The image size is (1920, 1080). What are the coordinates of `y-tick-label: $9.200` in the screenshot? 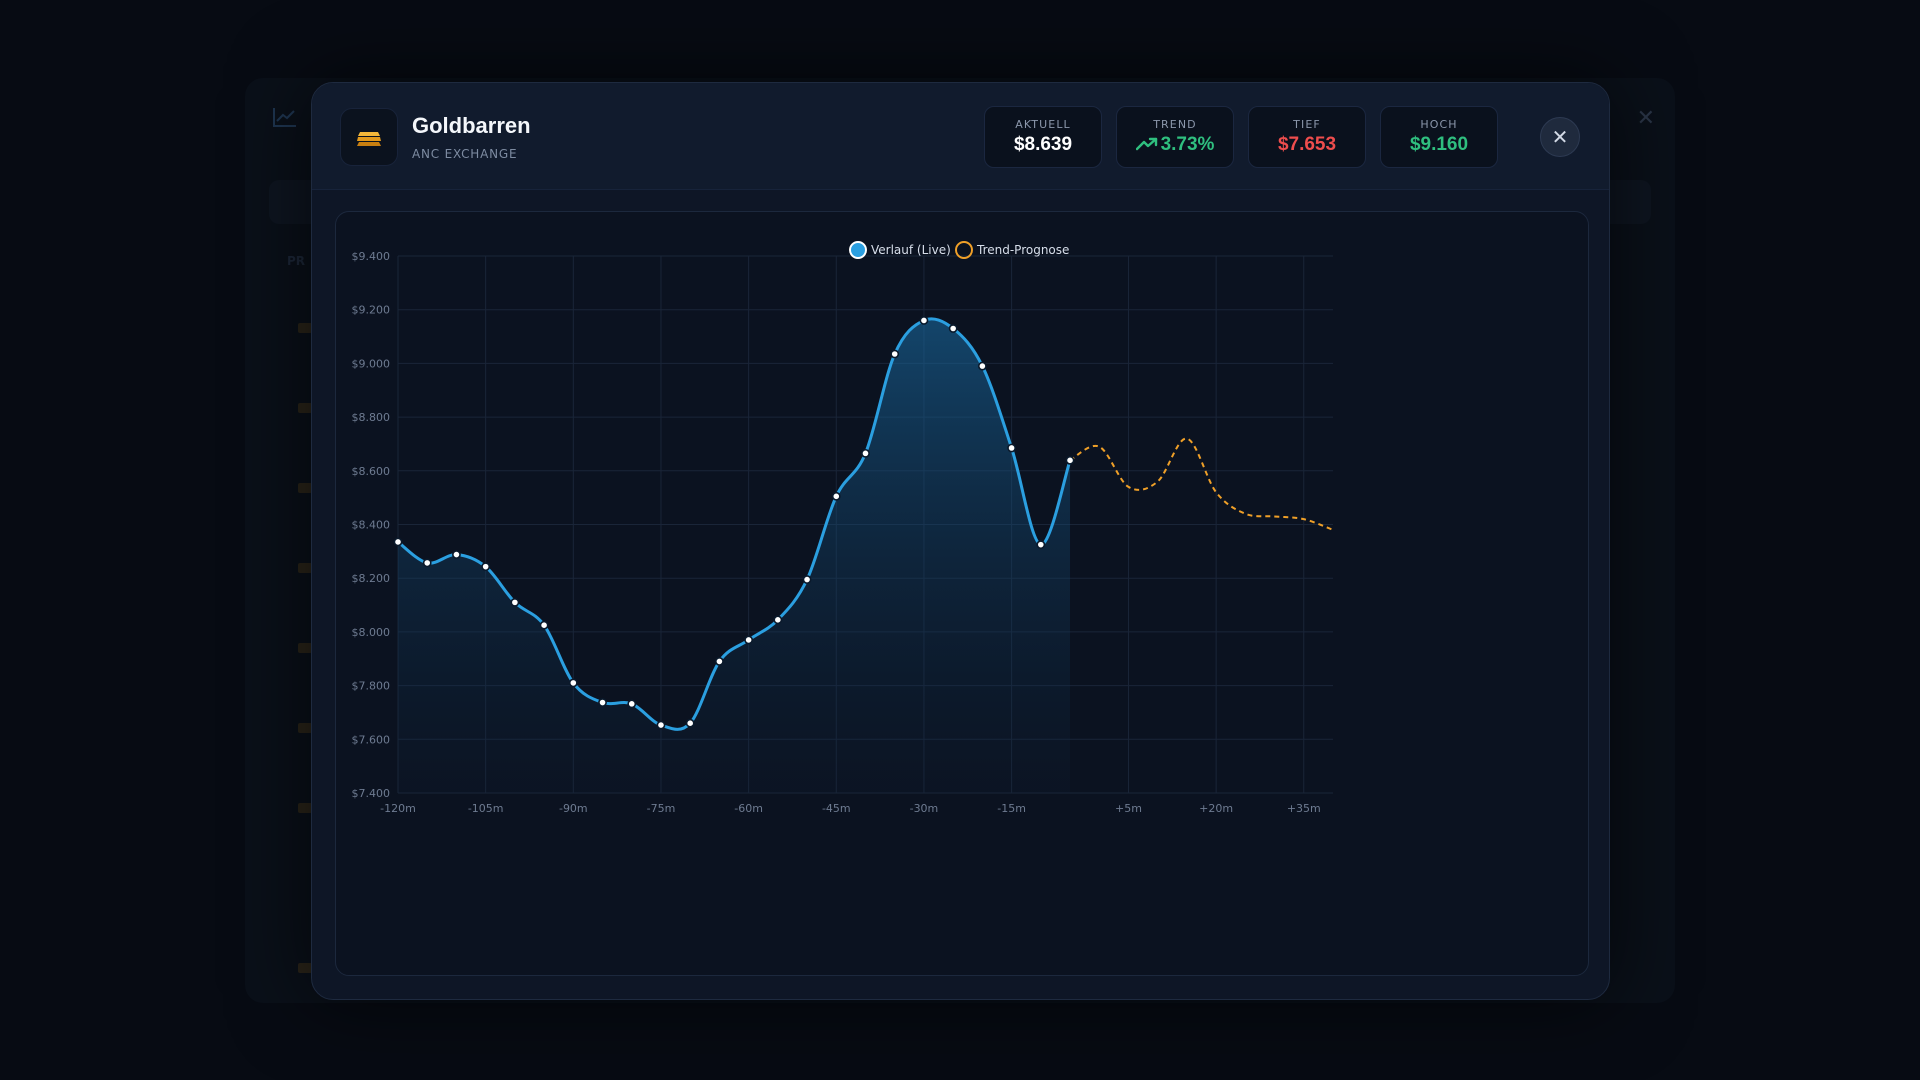 It's located at (371, 310).